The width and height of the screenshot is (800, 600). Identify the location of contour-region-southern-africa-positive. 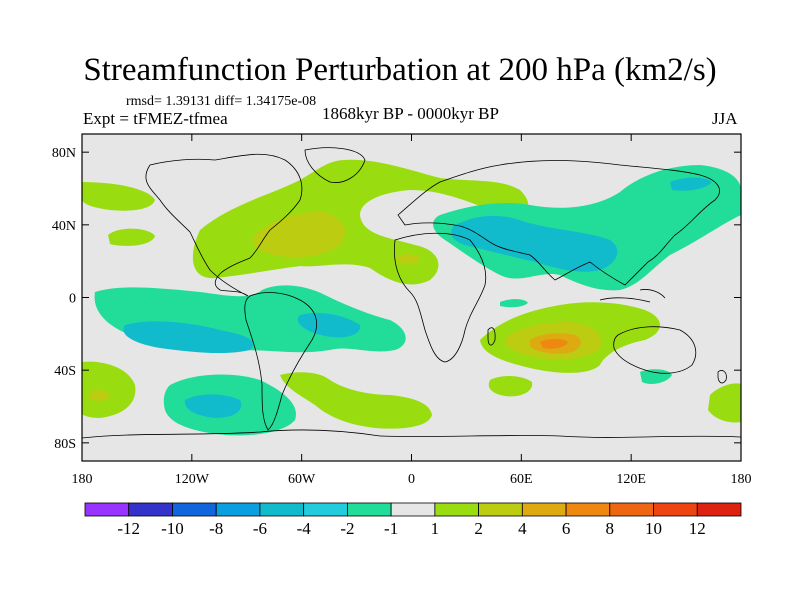
(510, 386).